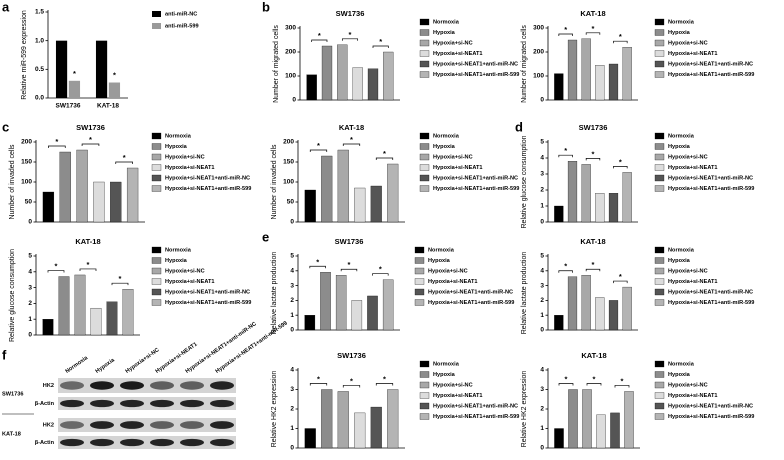  Describe the element at coordinates (29, 202) in the screenshot. I see `y-tick-label: 50` at that location.